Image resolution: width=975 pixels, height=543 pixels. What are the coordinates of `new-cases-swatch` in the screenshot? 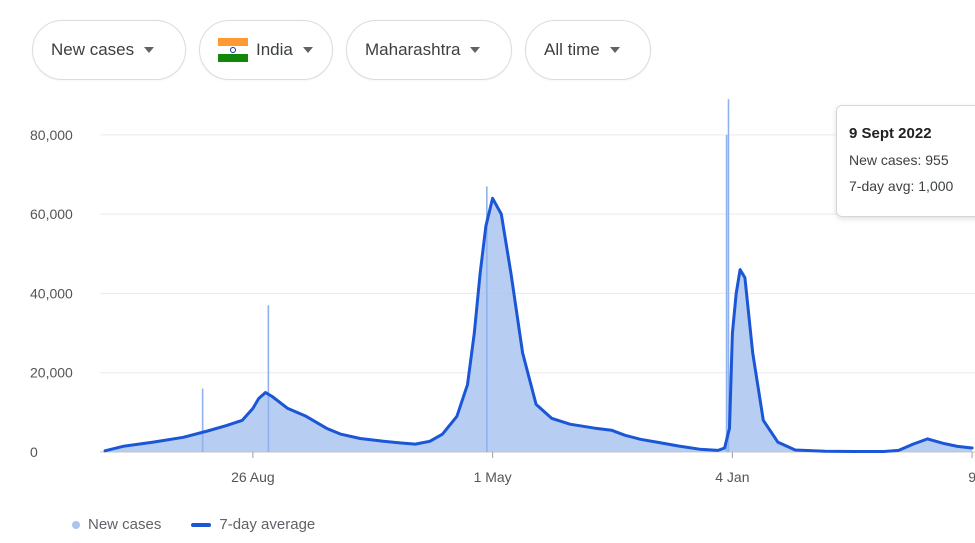 It's located at (76, 524).